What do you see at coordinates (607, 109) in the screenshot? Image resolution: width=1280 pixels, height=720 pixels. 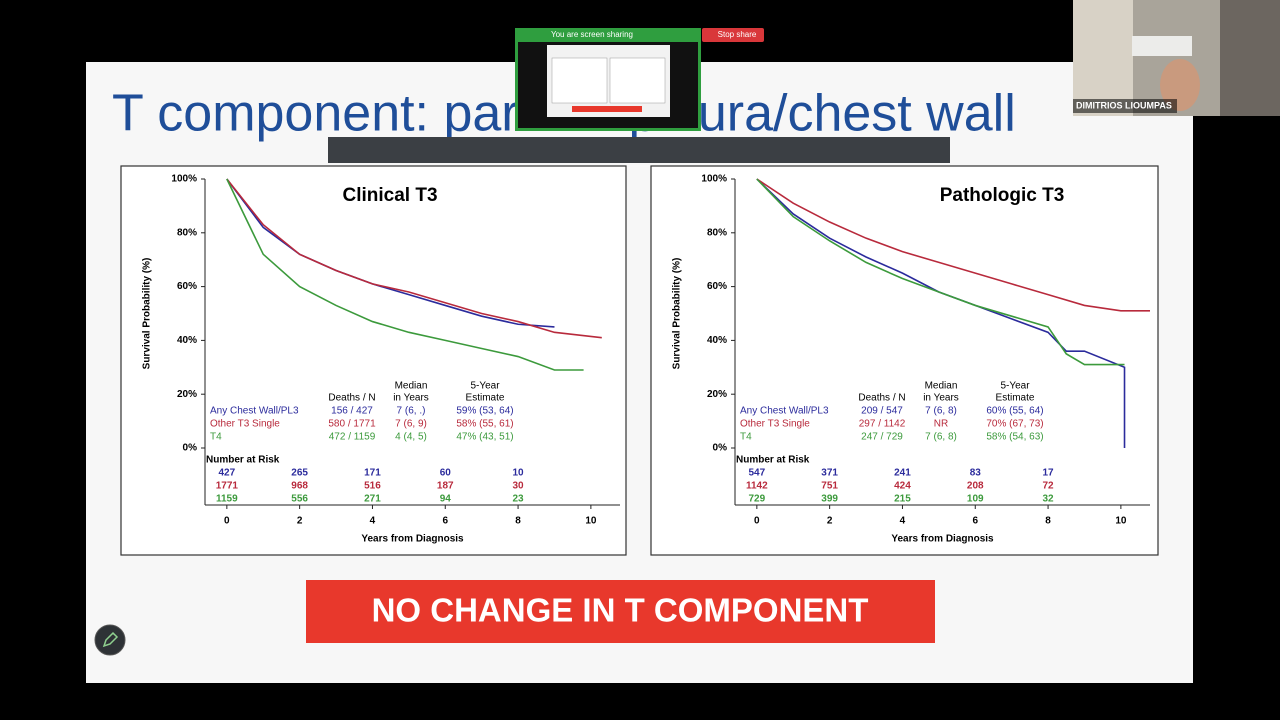 I see `preview-banner` at bounding box center [607, 109].